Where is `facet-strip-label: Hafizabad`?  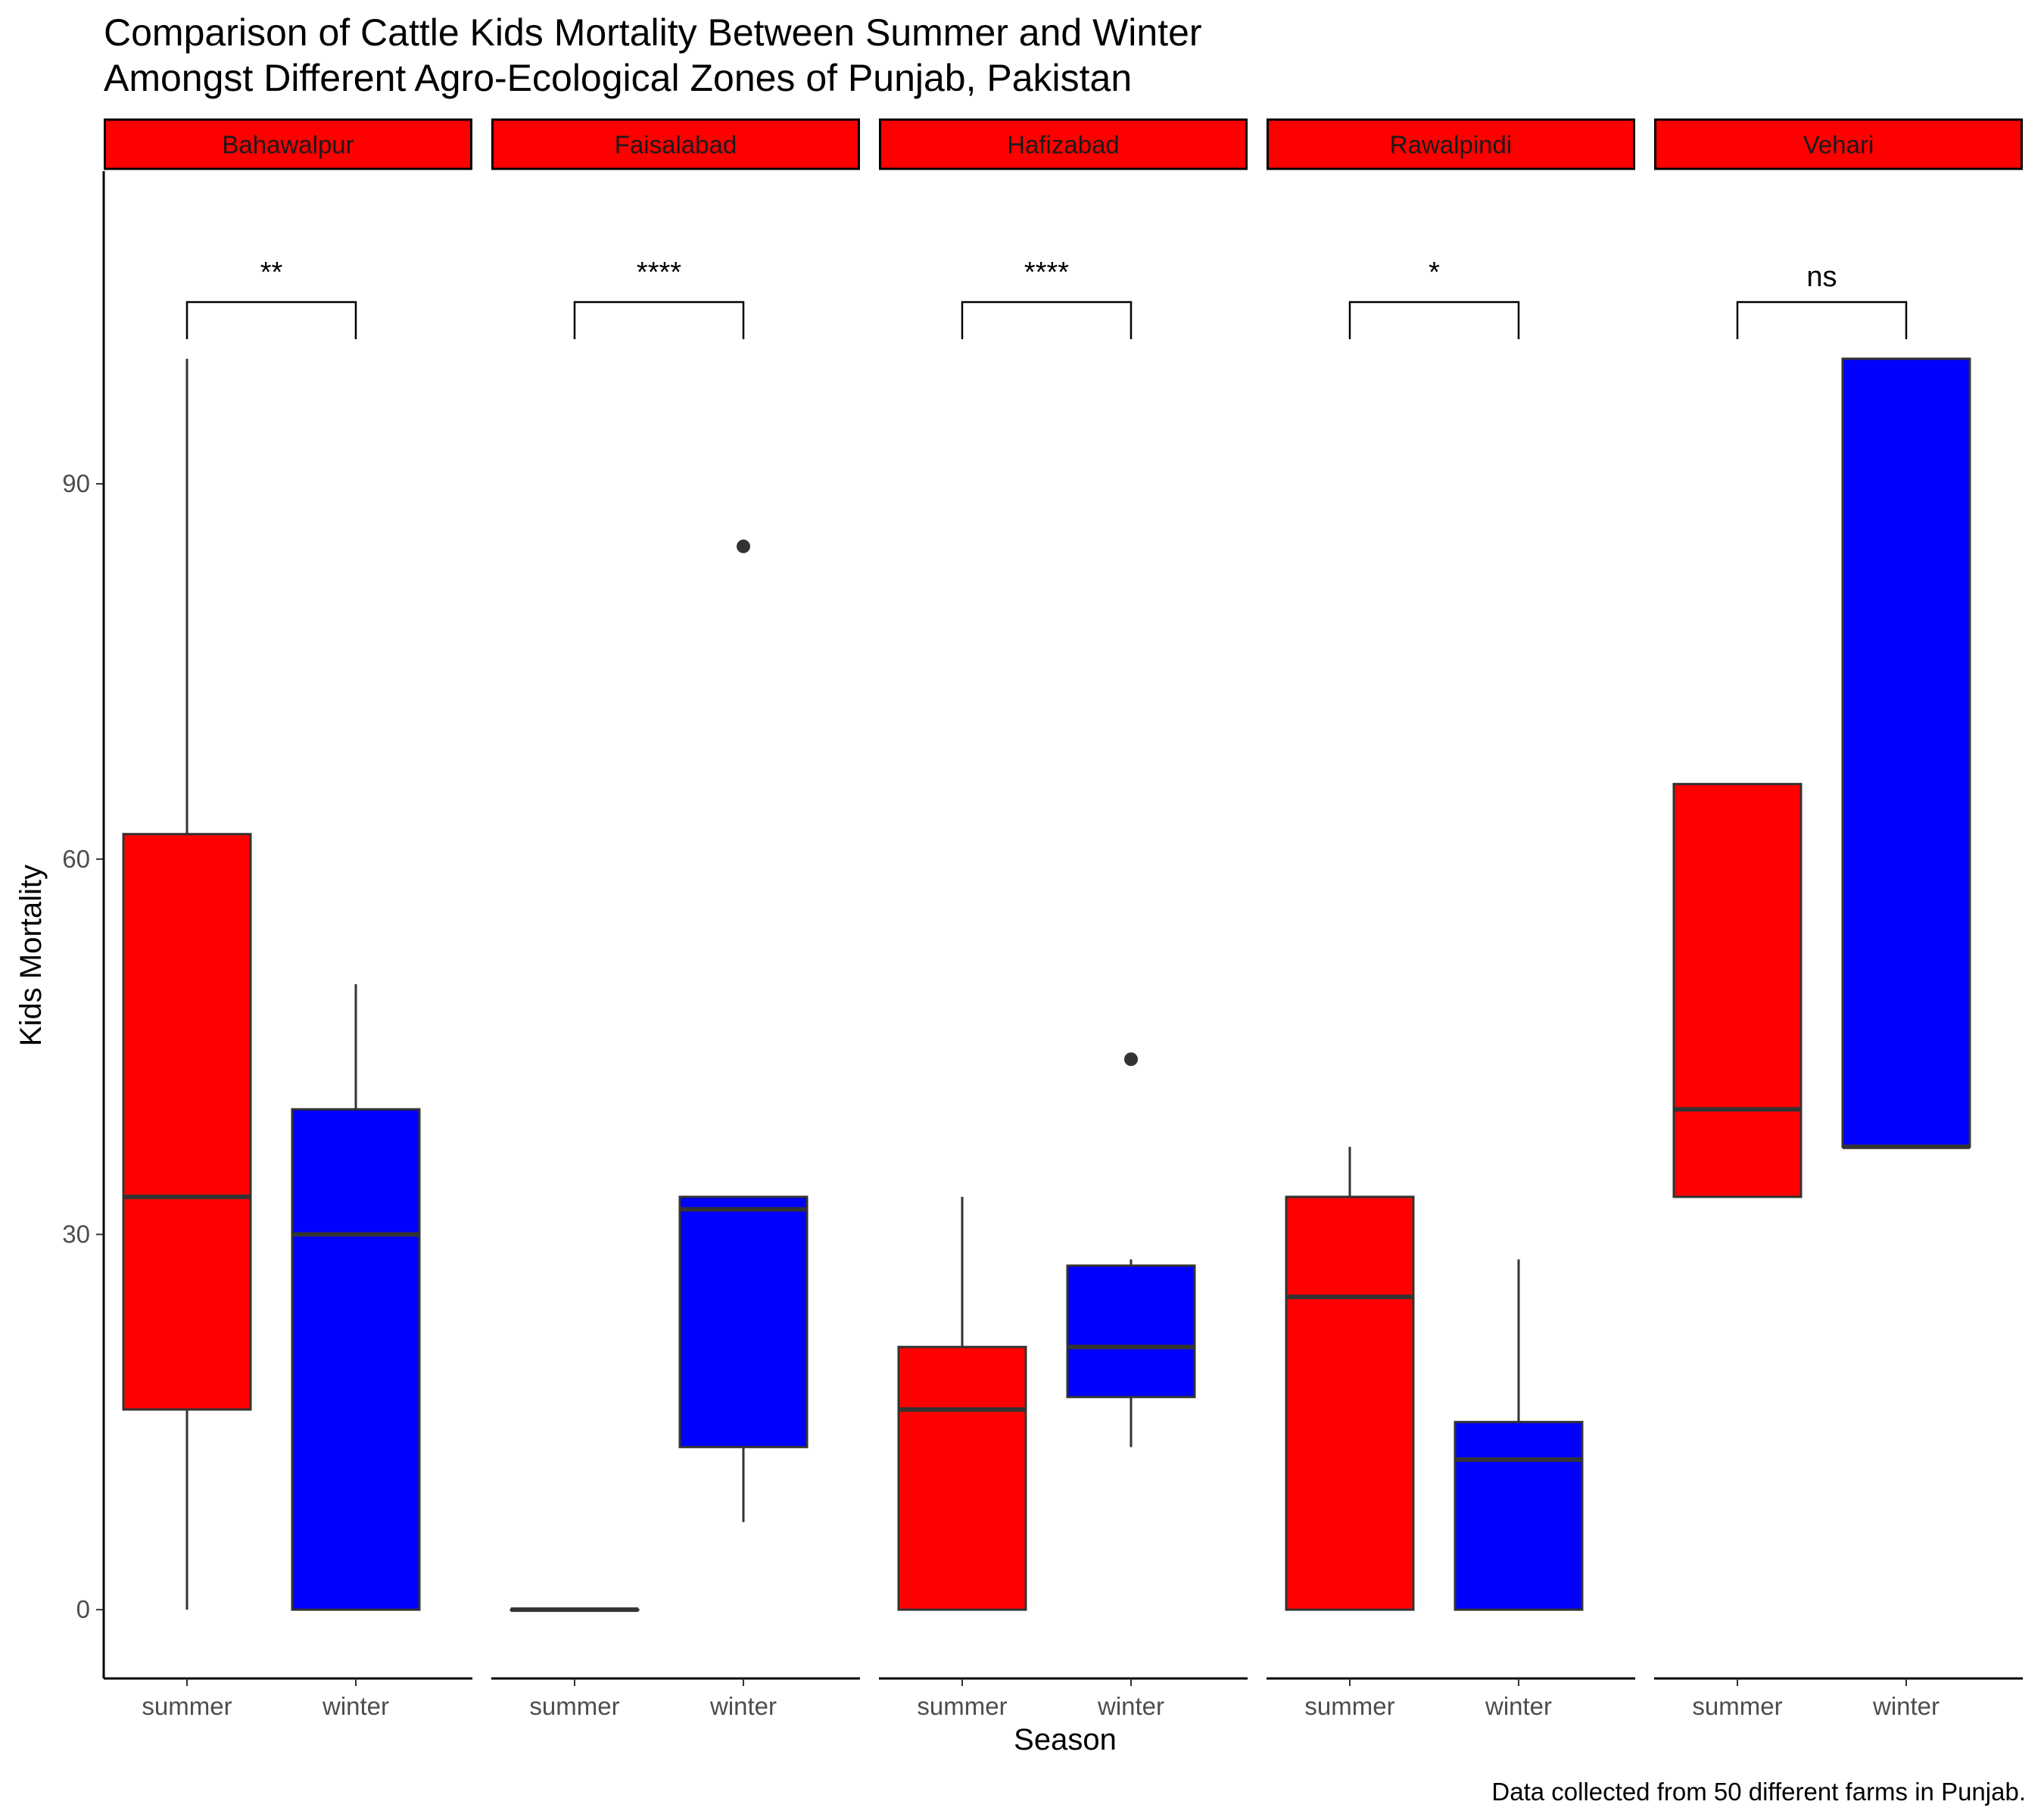 facet-strip-label: Hafizabad is located at coordinates (1063, 145).